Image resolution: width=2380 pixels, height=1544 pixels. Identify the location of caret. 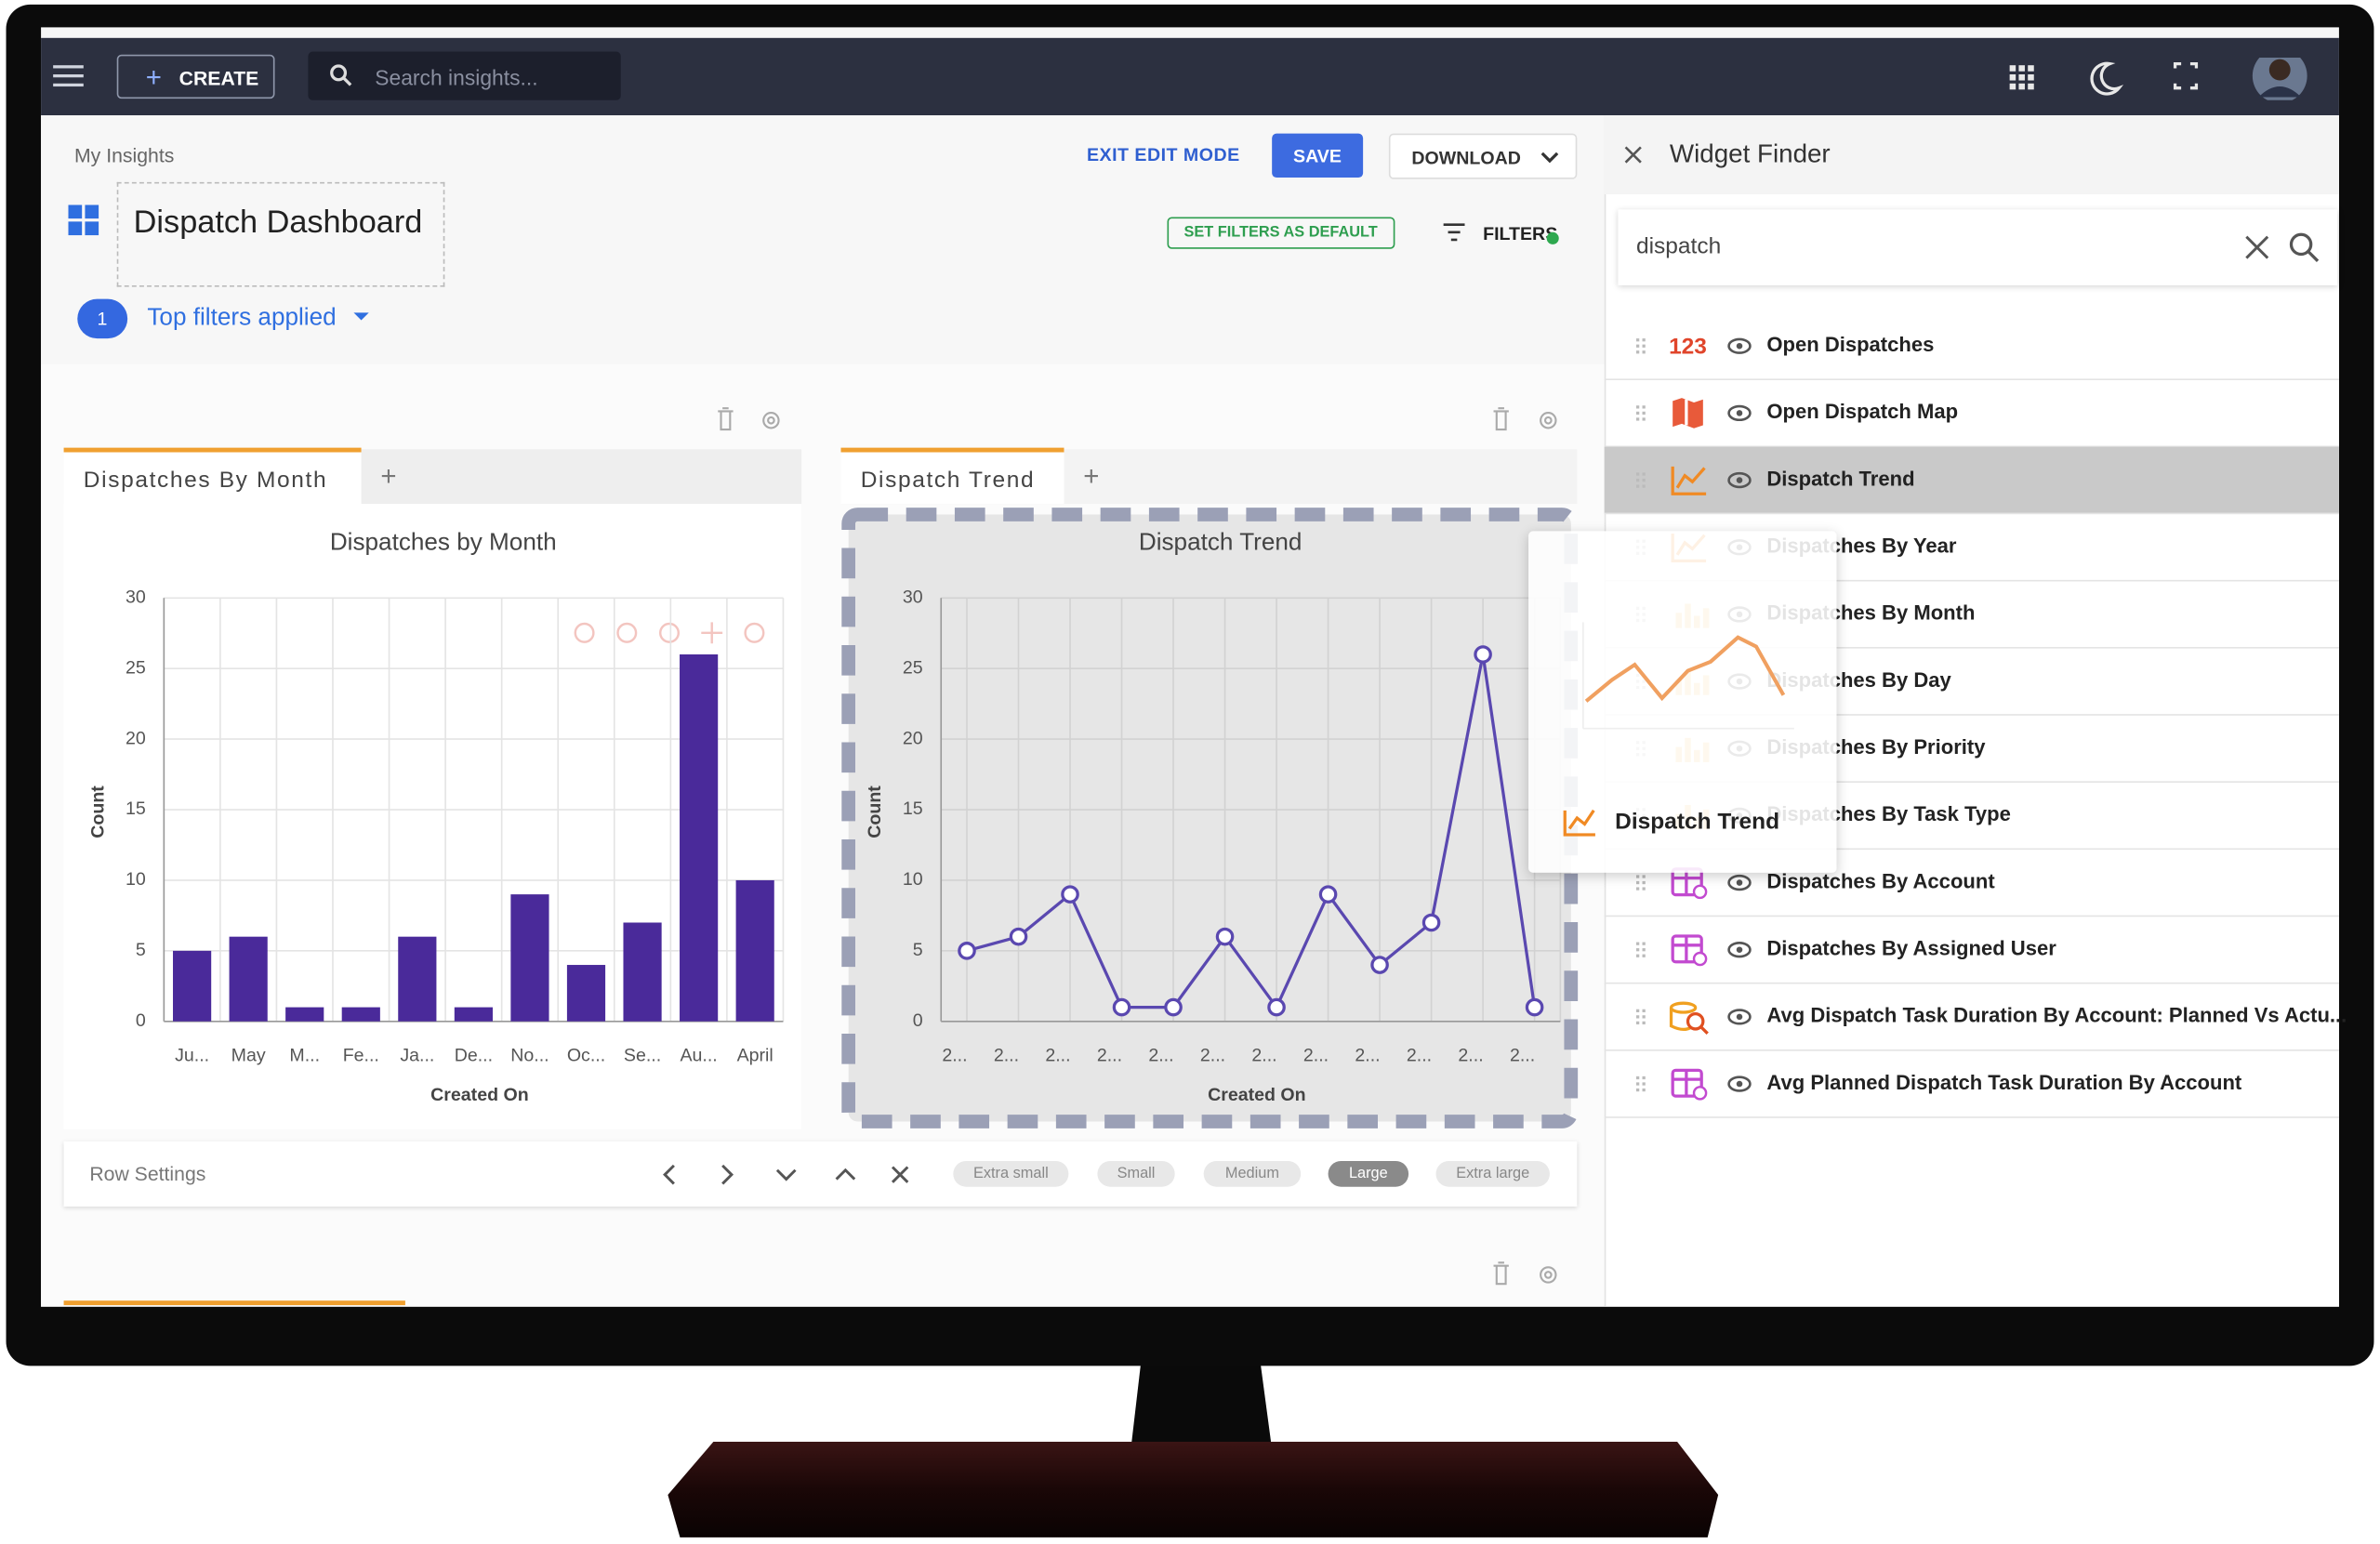
(361, 316).